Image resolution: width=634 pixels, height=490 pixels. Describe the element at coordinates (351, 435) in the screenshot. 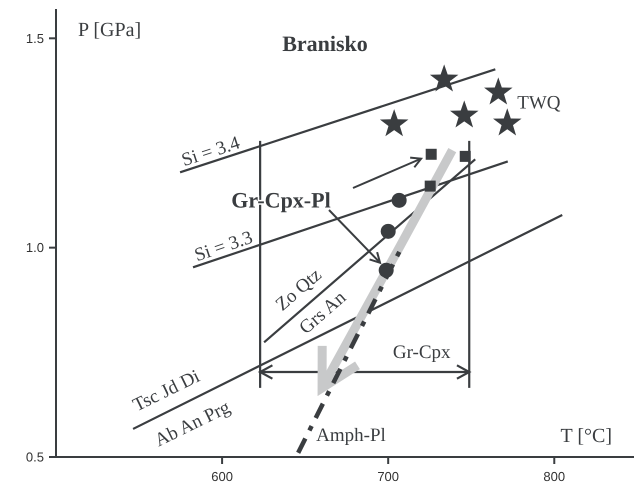

I see `series-label: Amph-Pl` at that location.